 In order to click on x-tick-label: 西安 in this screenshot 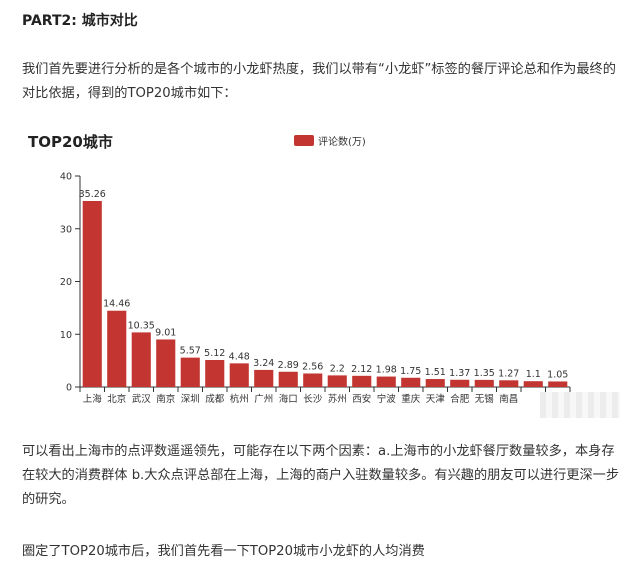, I will do `click(361, 399)`.